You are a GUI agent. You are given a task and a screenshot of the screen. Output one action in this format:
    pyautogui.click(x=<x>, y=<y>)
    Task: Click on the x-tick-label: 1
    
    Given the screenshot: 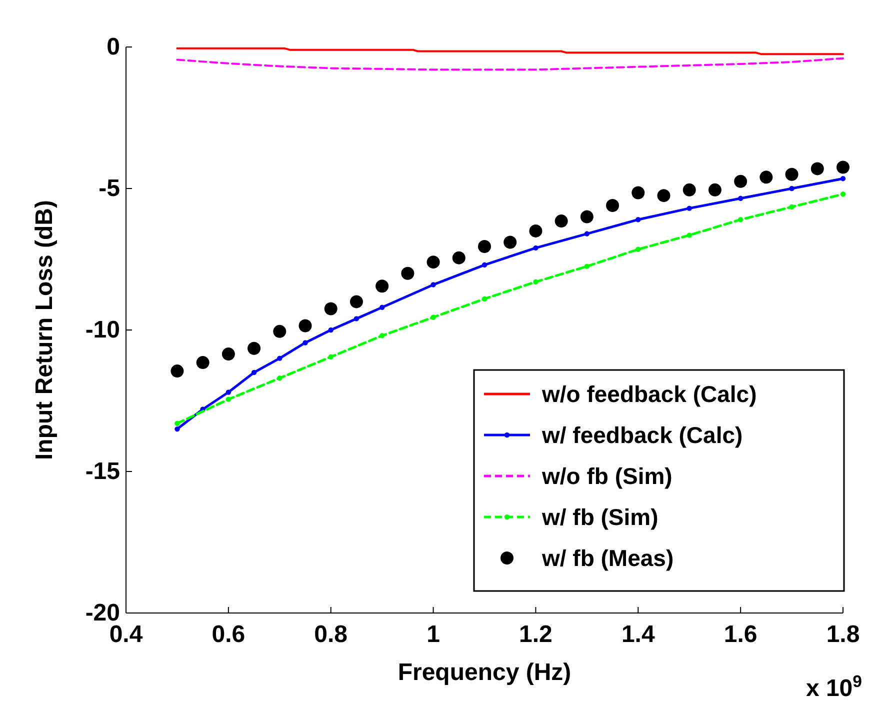 What is the action you would take?
    pyautogui.click(x=433, y=634)
    